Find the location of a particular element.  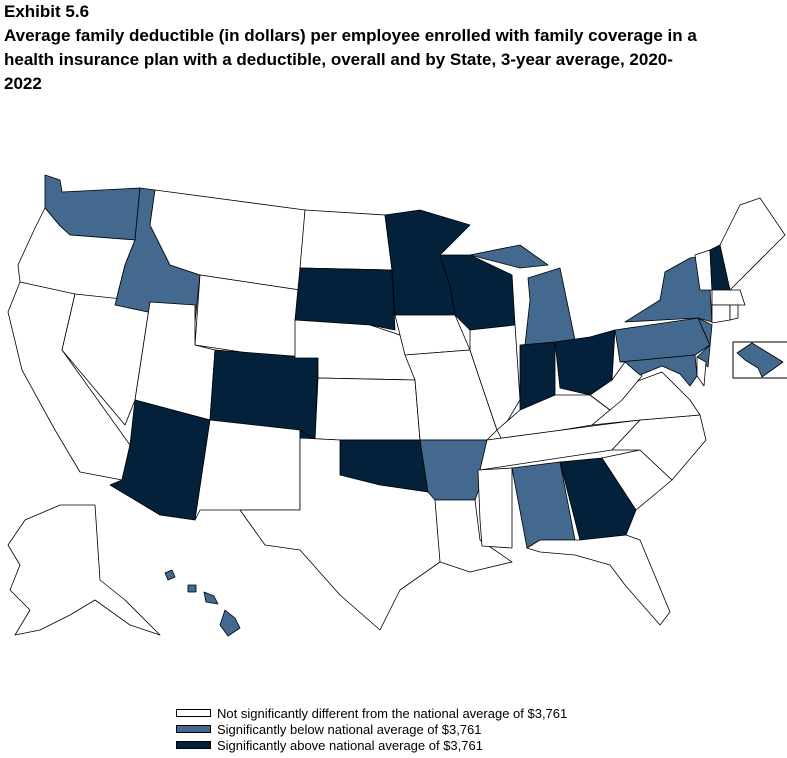

state-MS is located at coordinates (495, 508).